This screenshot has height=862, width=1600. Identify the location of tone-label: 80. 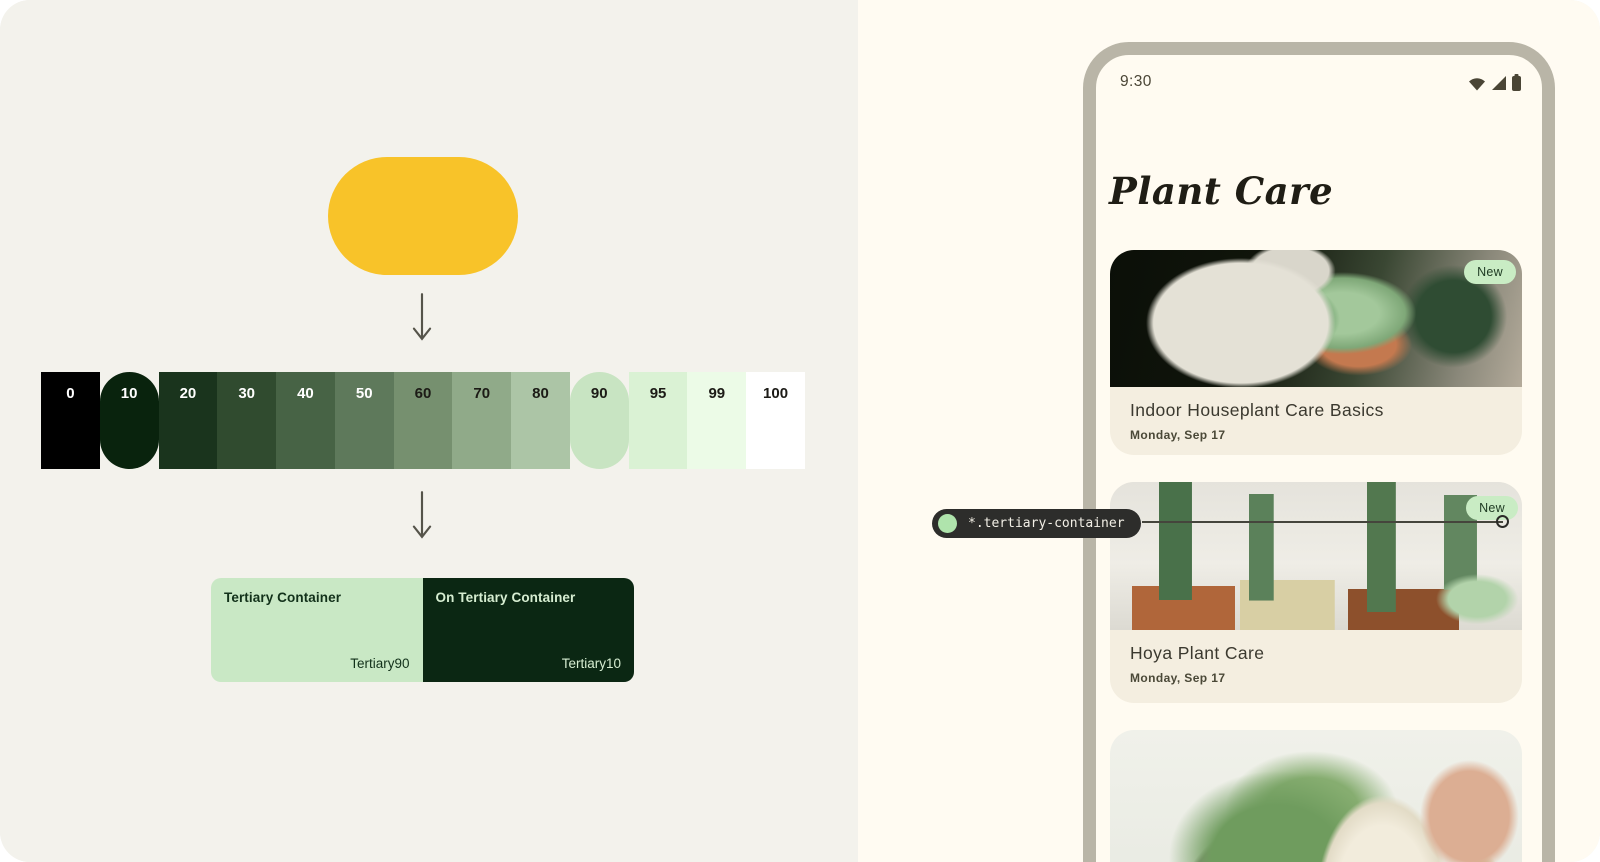
(540, 393).